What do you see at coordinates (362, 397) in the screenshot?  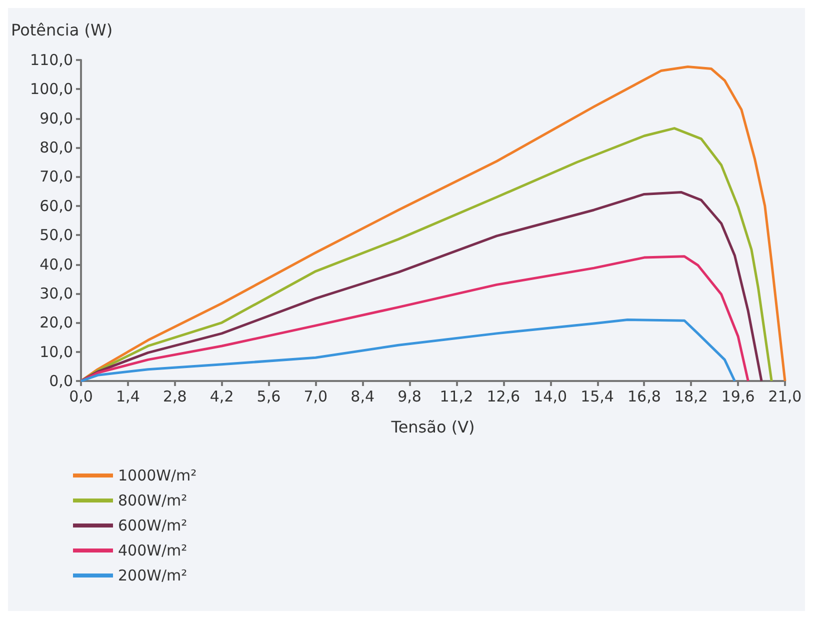 I see `x-tick-label: 8,4` at bounding box center [362, 397].